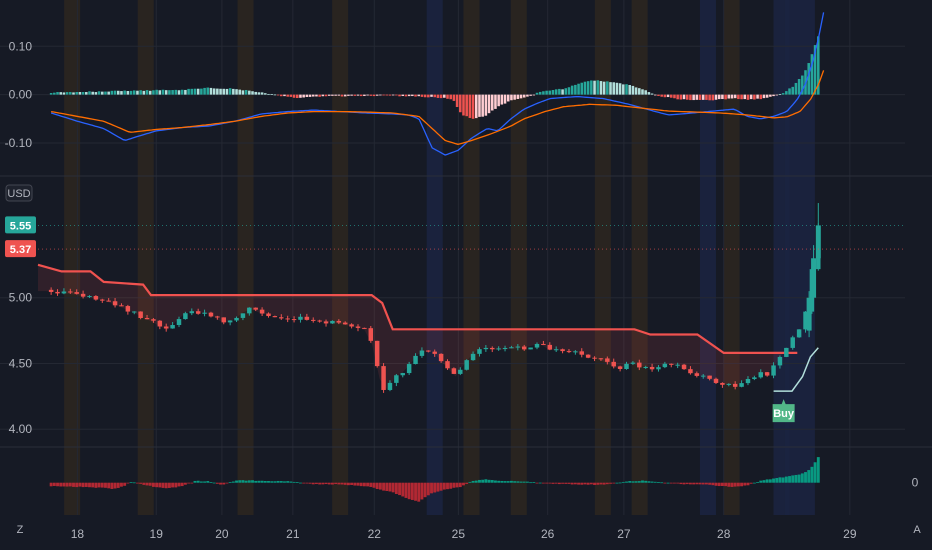 This screenshot has height=550, width=932. I want to click on auto-scale-icon-left: Z, so click(20, 530).